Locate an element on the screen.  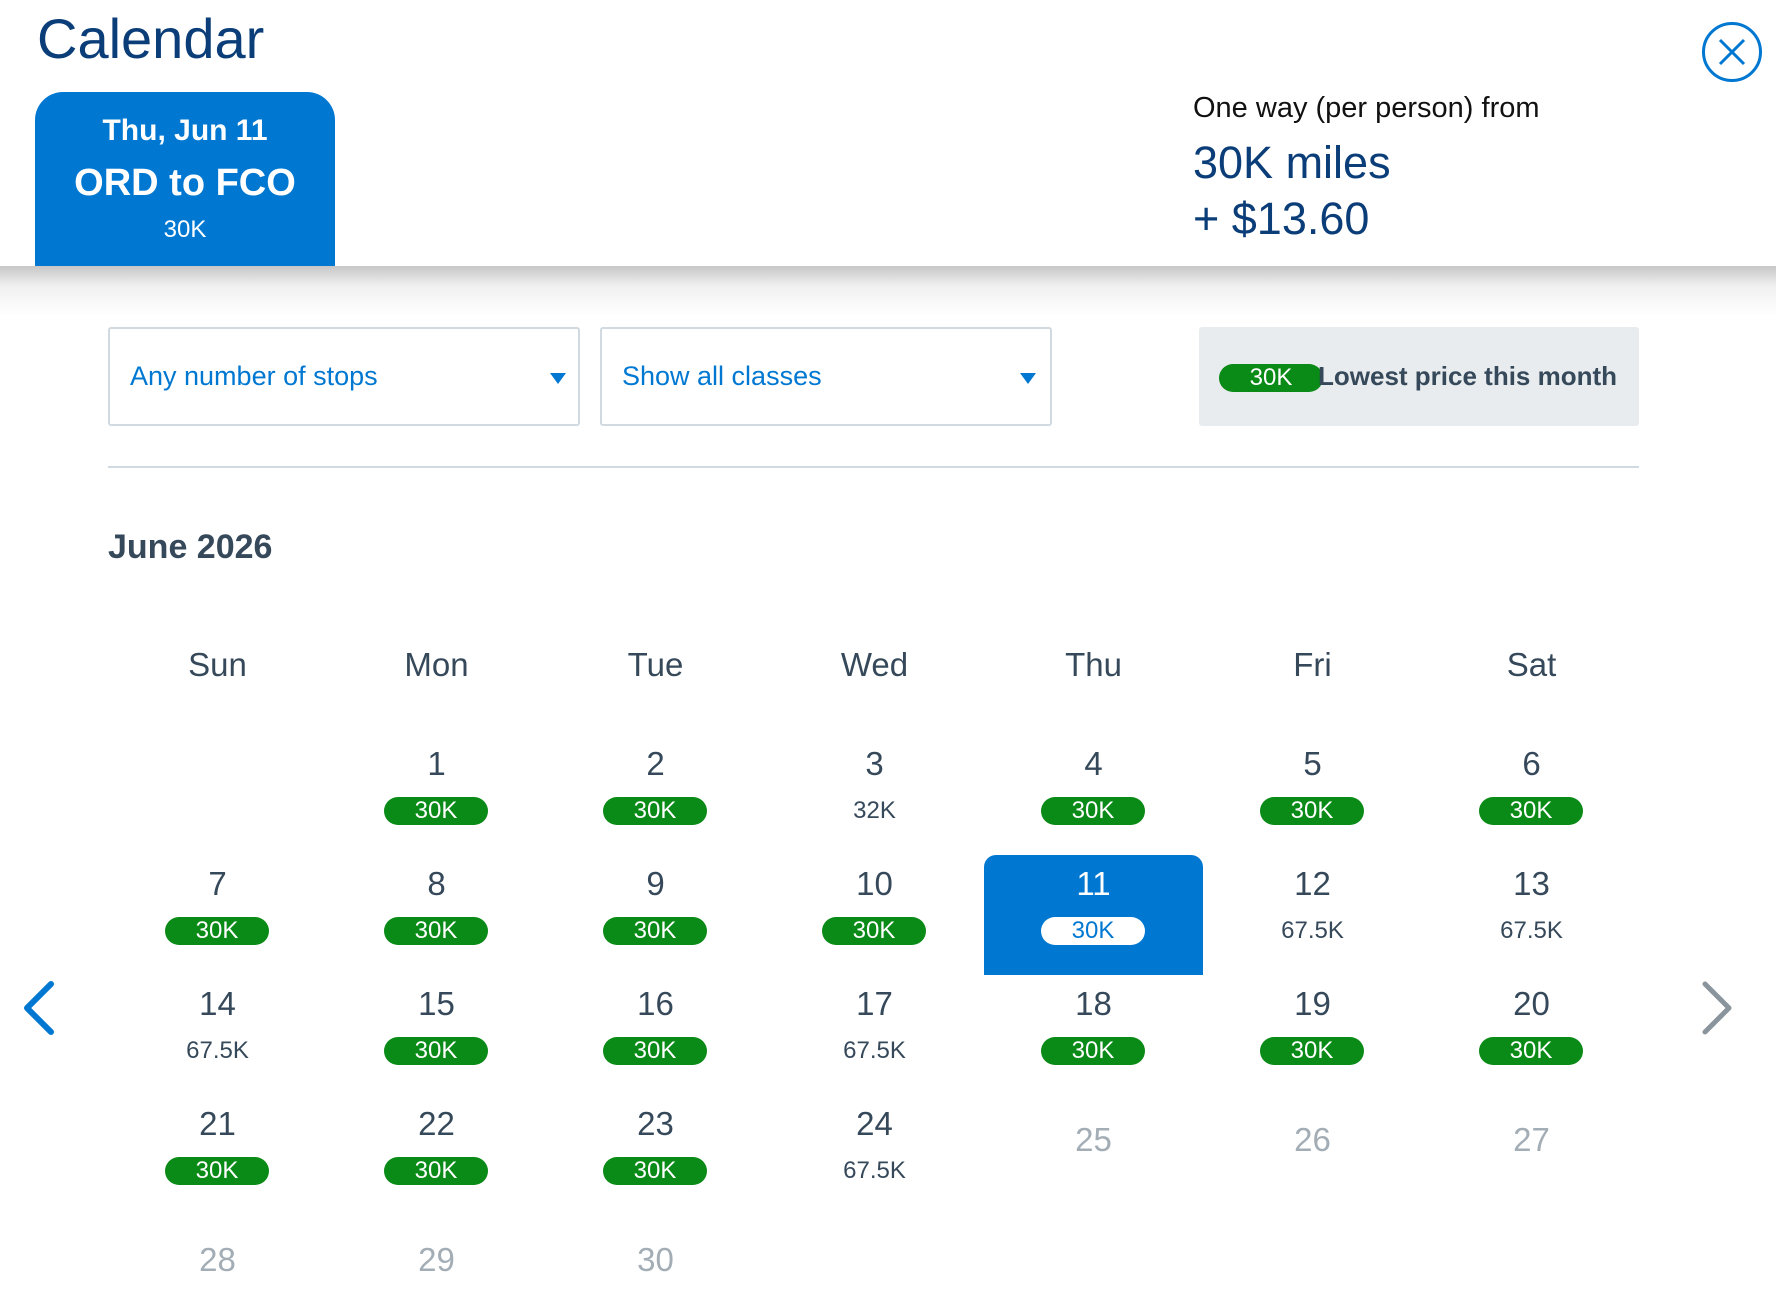
day-number: 4 is located at coordinates (1093, 763).